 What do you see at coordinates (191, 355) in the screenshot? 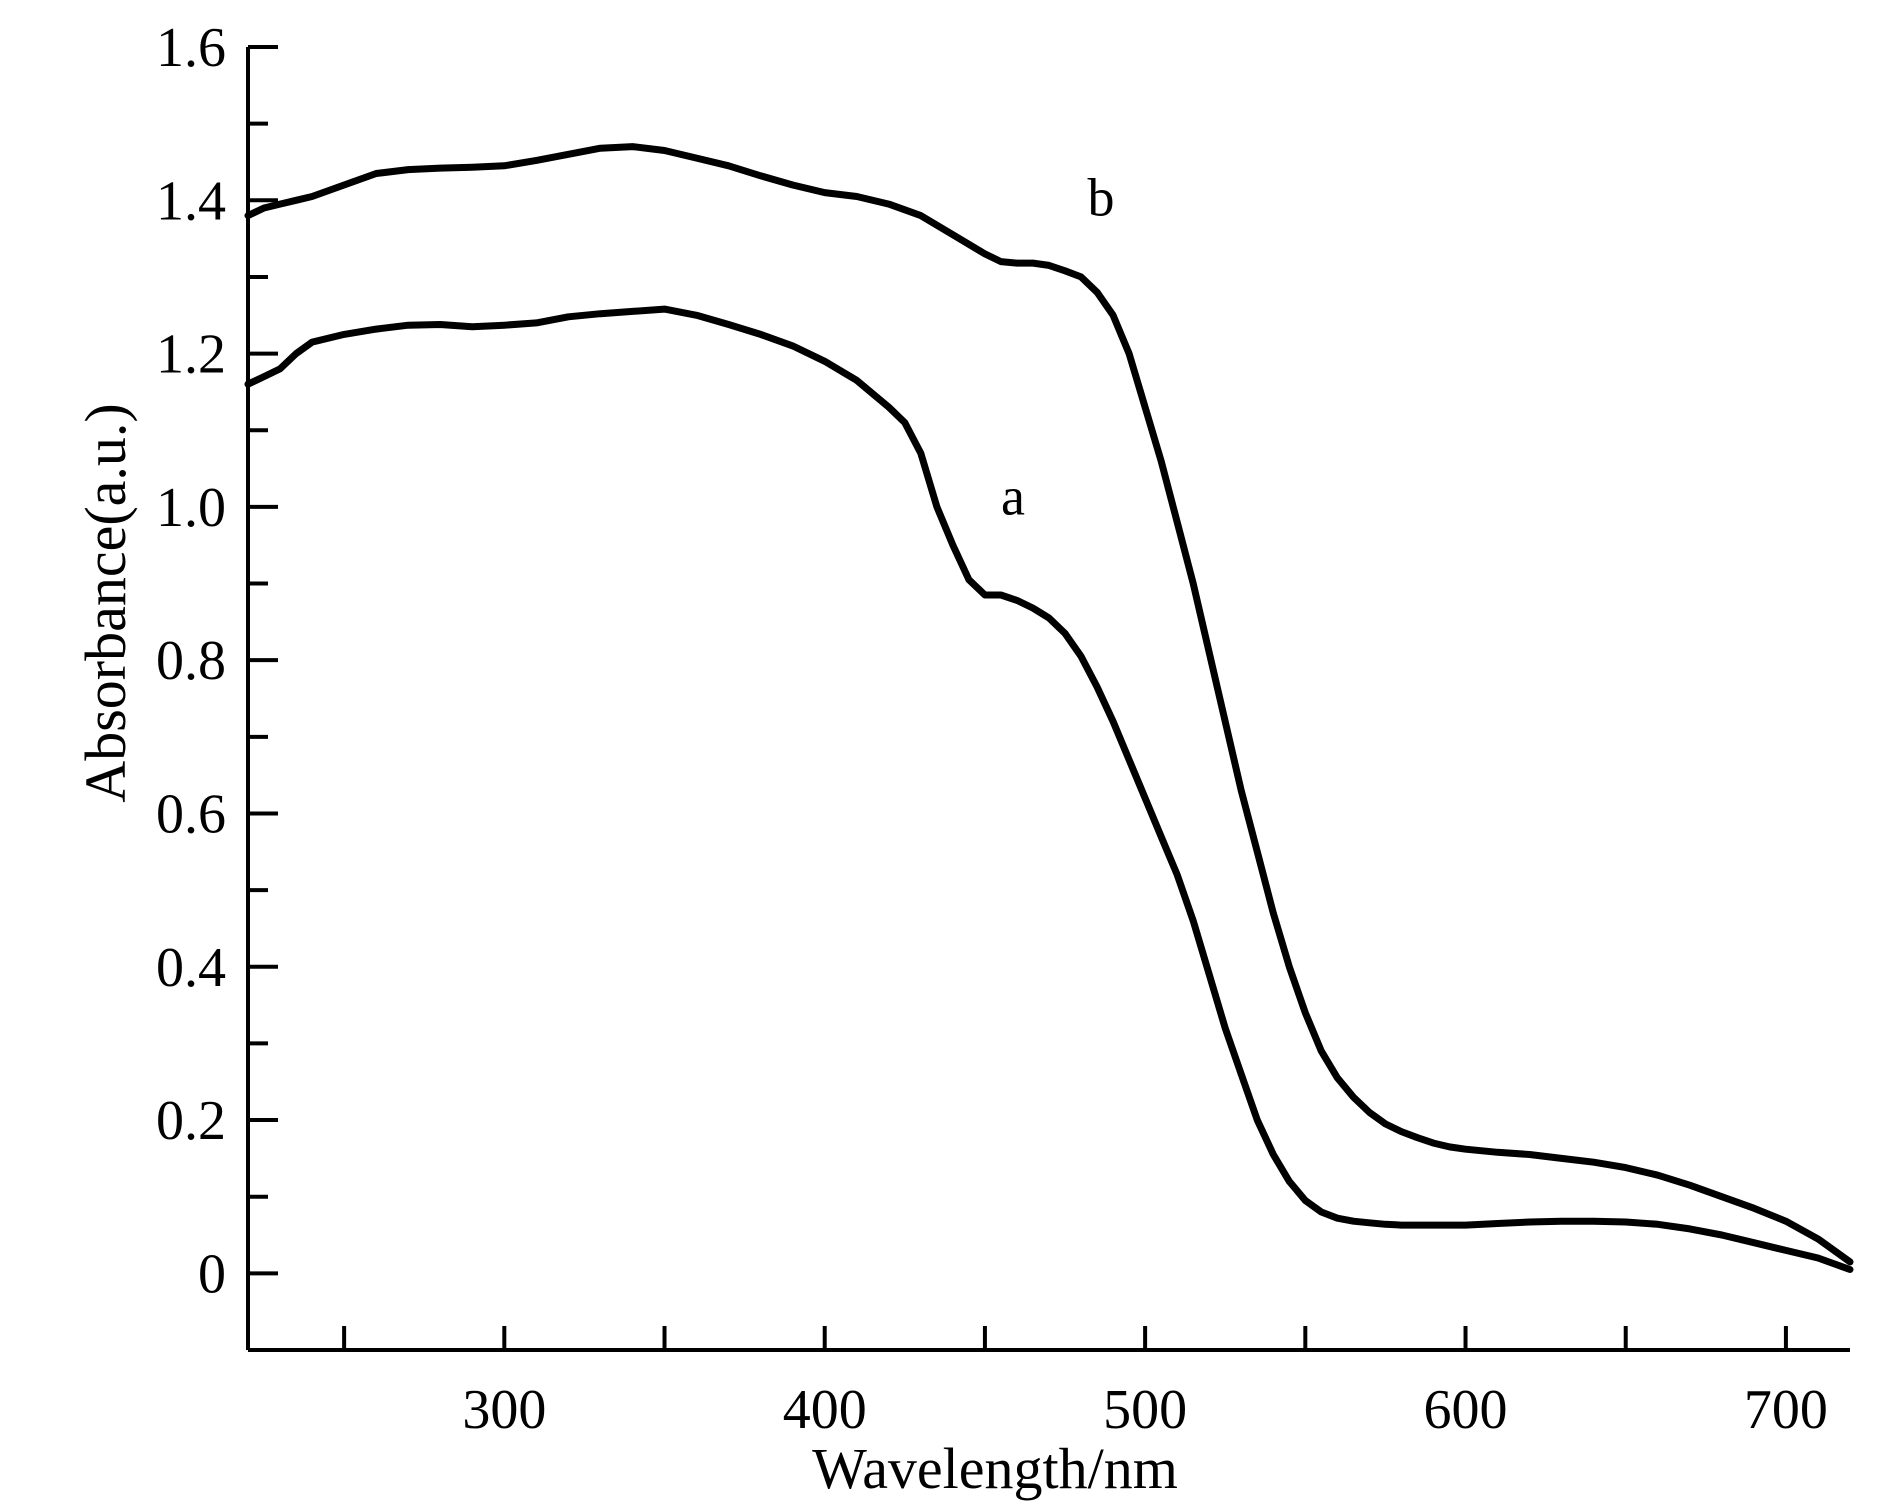
I see `y-tick-label: 1.2` at bounding box center [191, 355].